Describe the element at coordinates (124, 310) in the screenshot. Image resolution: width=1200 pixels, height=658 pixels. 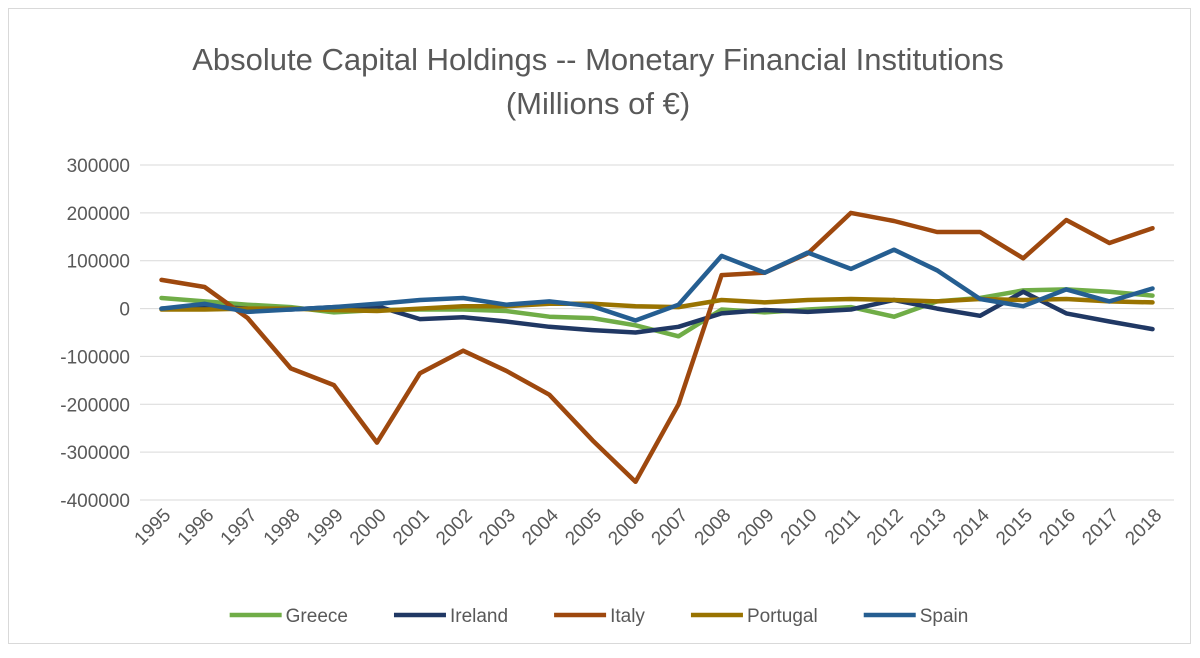
I see `y-tick-label: 0` at that location.